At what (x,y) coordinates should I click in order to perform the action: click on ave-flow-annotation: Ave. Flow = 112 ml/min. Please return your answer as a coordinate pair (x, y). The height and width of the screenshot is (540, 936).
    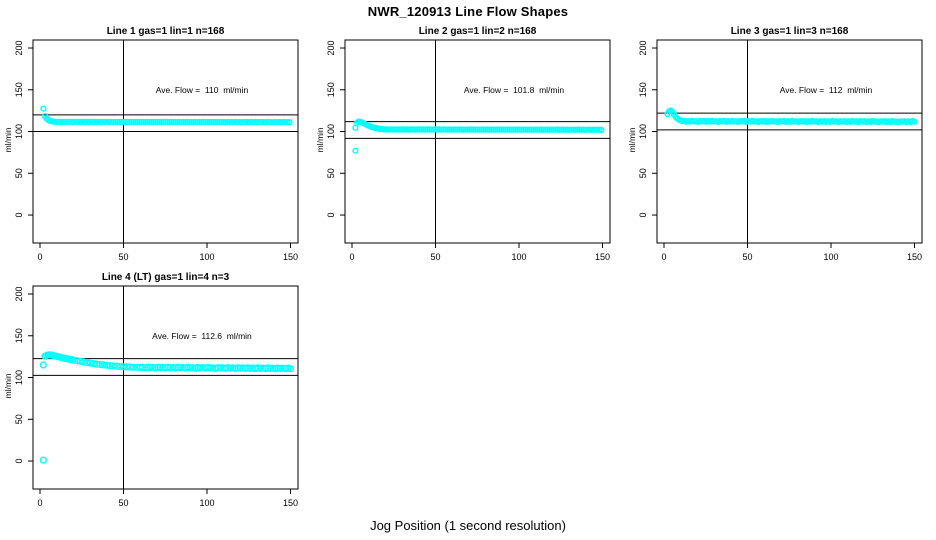
    Looking at the image, I should click on (826, 90).